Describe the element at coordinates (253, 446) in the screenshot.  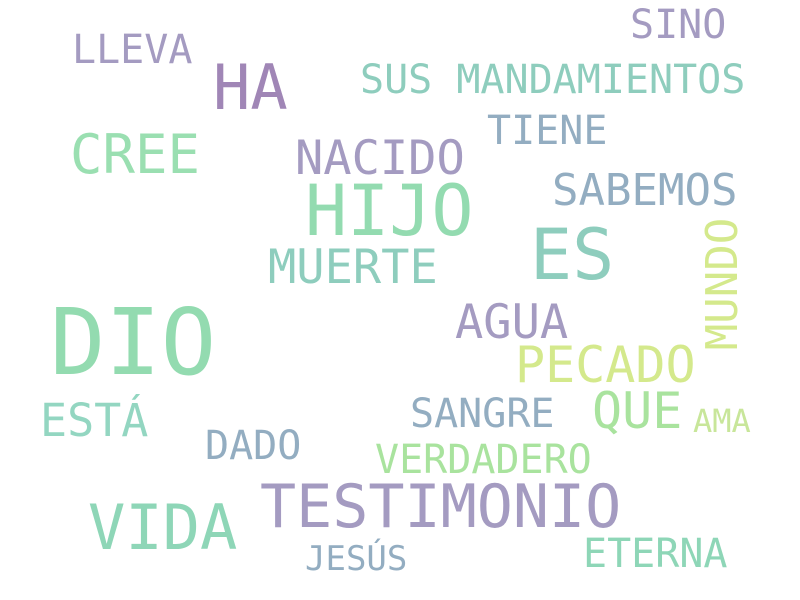
I see `word-dado: DADO` at that location.